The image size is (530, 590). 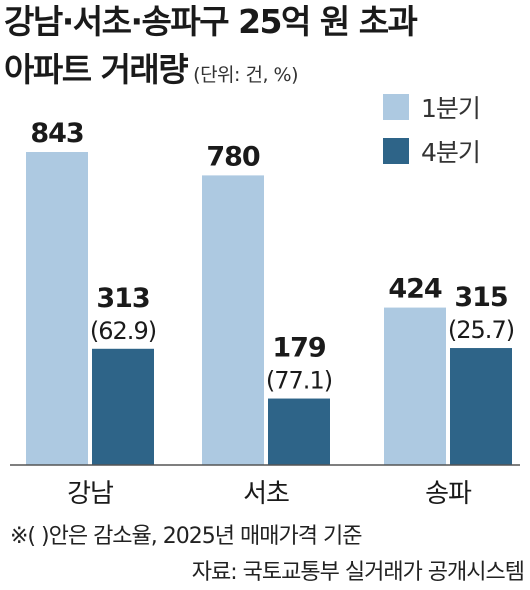 What do you see at coordinates (481, 330) in the screenshot?
I see `data-sublabel-q4-2: (25.7)` at bounding box center [481, 330].